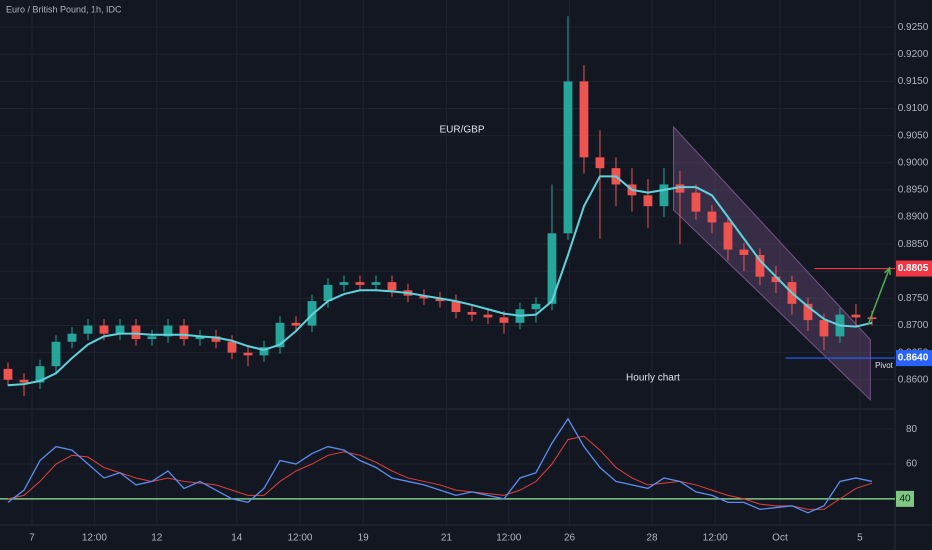 Image resolution: width=932 pixels, height=550 pixels. What do you see at coordinates (237, 538) in the screenshot?
I see `x-tick-label: 14` at bounding box center [237, 538].